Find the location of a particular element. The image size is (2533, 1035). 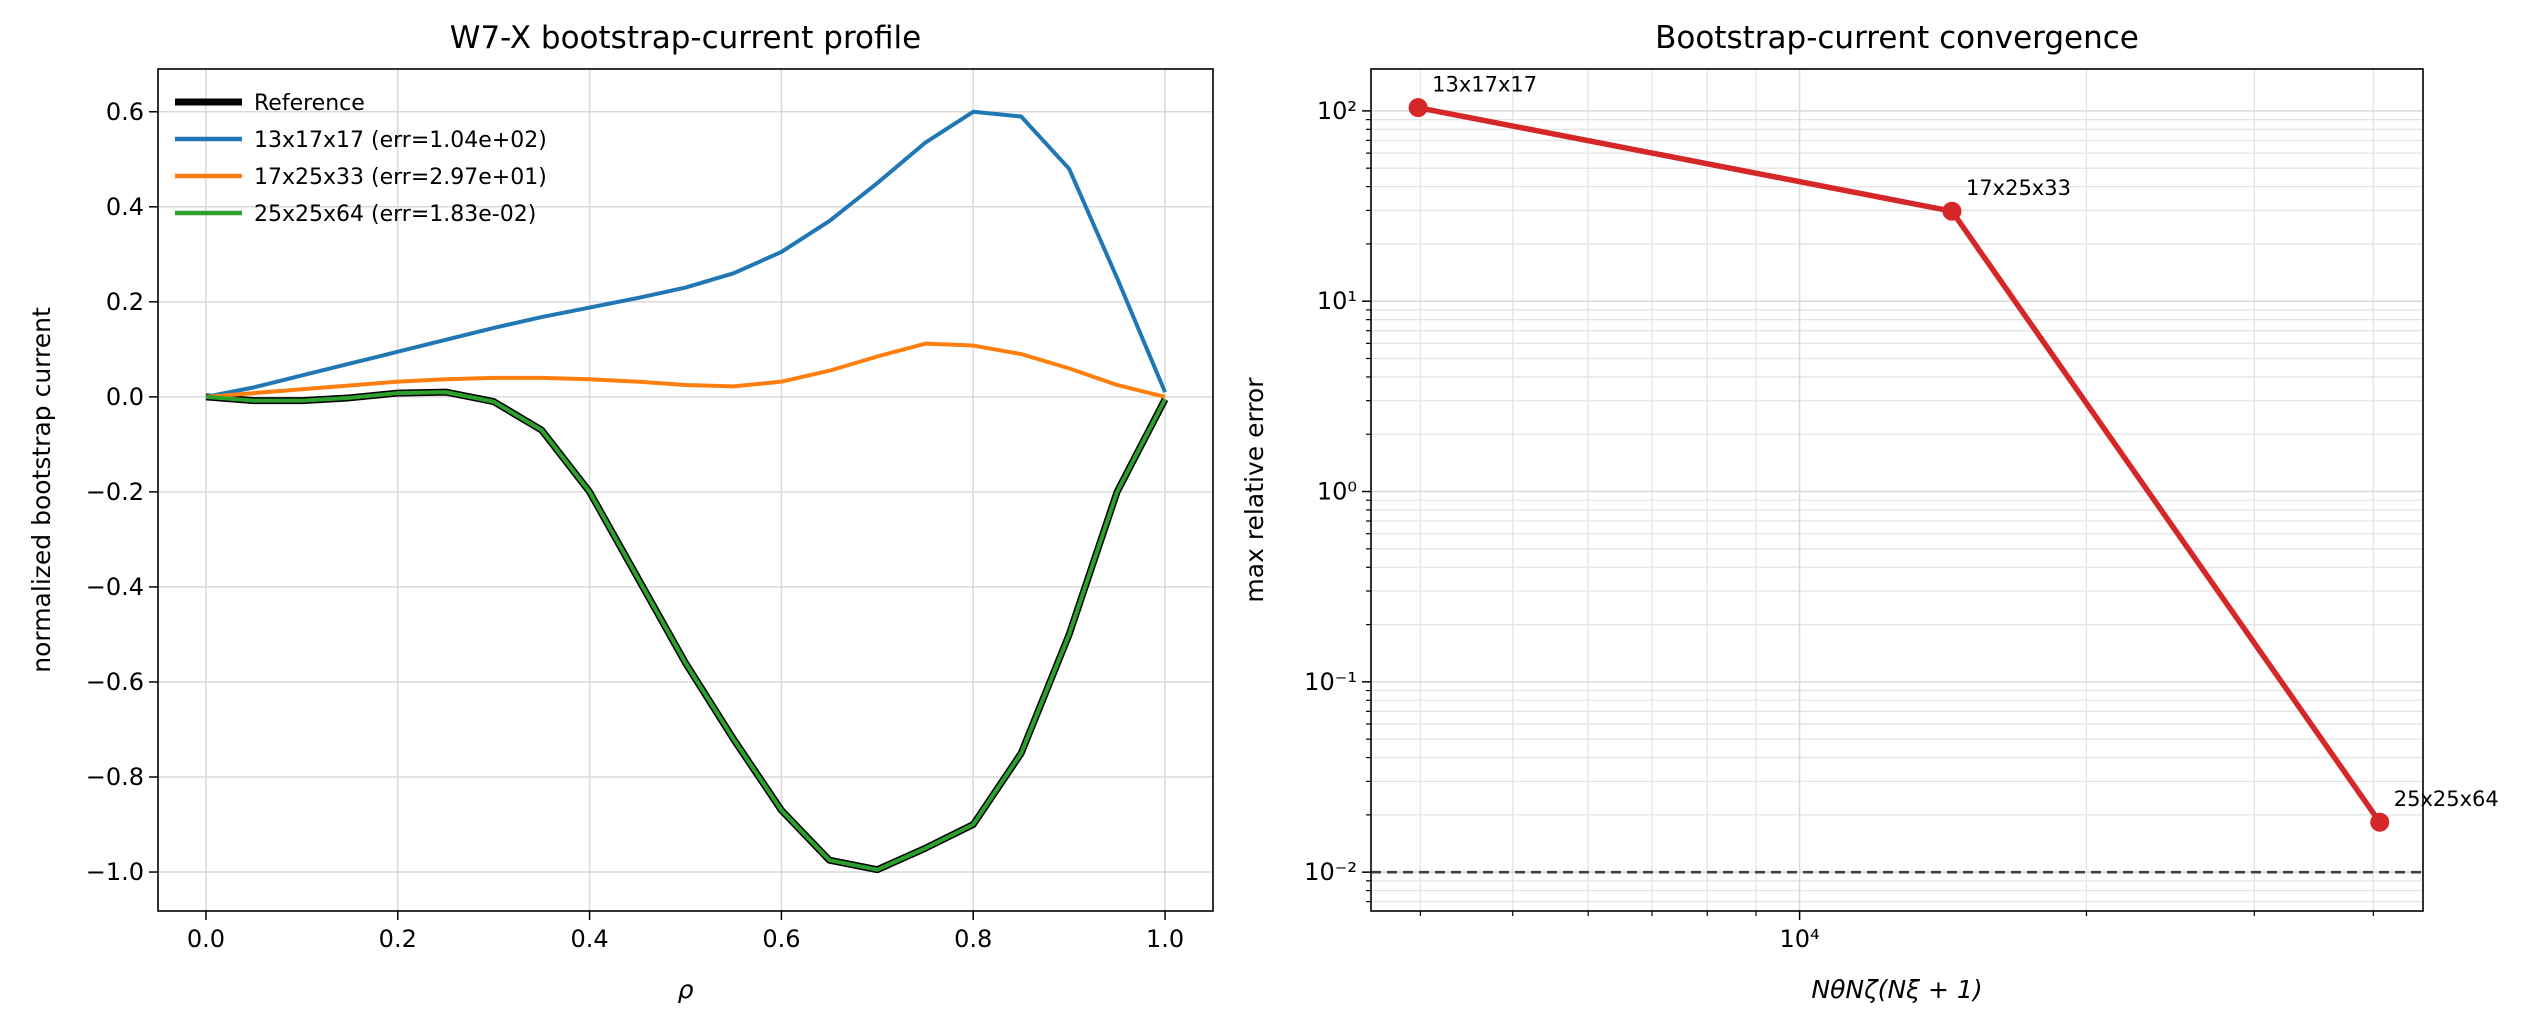

y-tick-label: 10⁰ is located at coordinates (1337, 492).